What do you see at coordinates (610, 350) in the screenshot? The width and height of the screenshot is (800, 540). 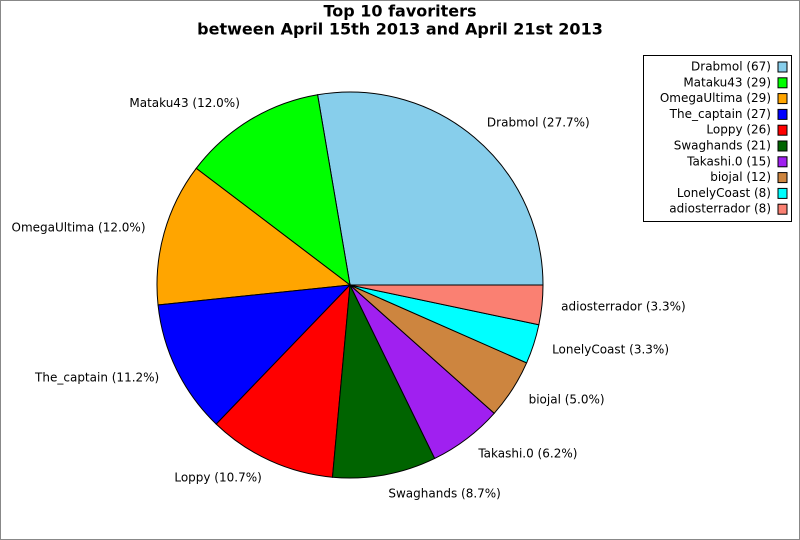 I see `slice-label: LonelyCoast (3.3%)` at bounding box center [610, 350].